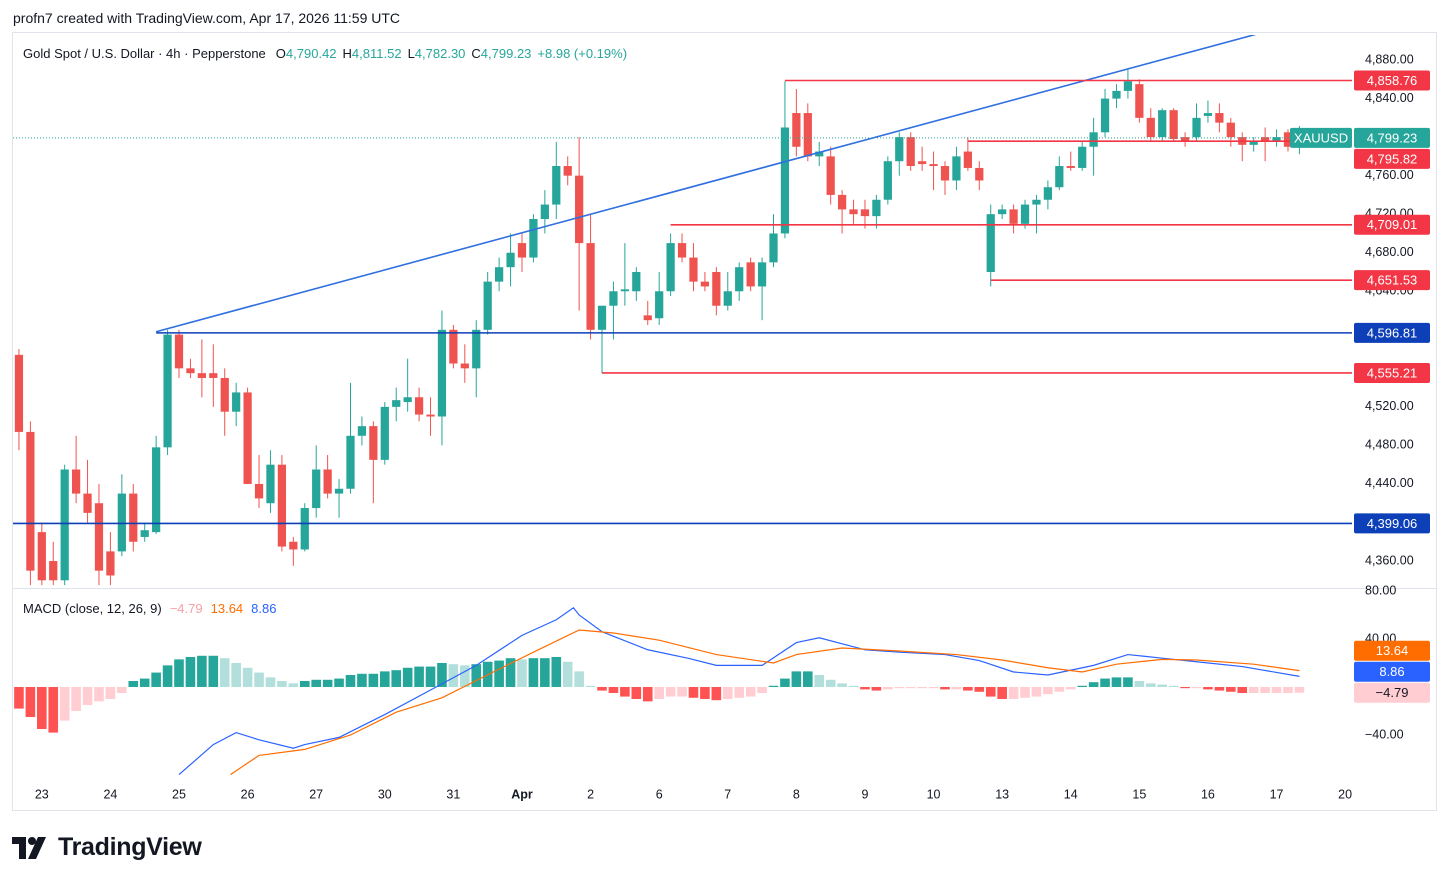 The image size is (1449, 887). What do you see at coordinates (864, 794) in the screenshot?
I see `x-tick-label: 9` at bounding box center [864, 794].